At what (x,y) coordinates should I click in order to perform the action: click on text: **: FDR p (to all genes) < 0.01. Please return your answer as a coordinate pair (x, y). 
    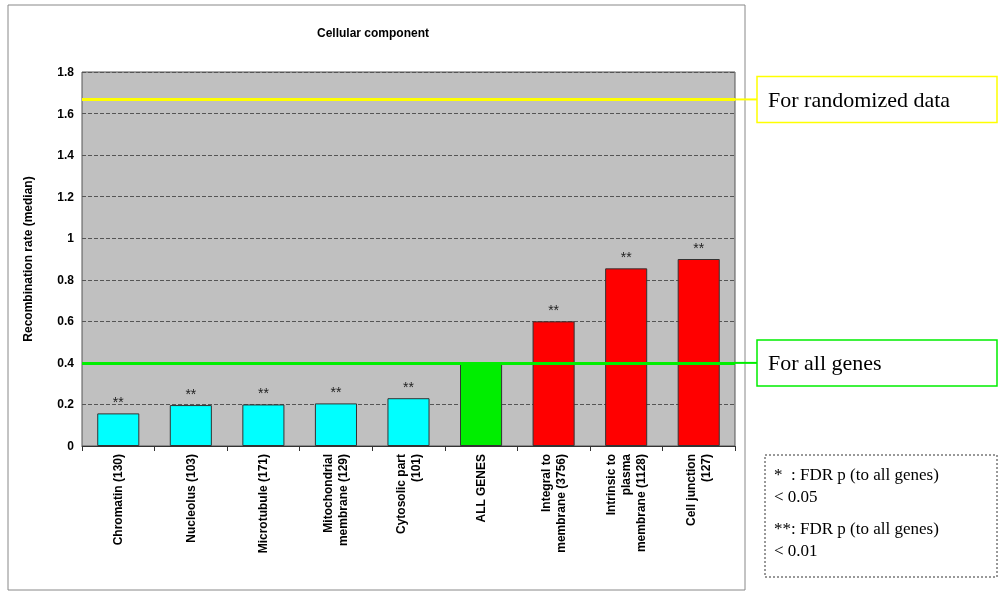
    Looking at the image, I should click on (856, 539).